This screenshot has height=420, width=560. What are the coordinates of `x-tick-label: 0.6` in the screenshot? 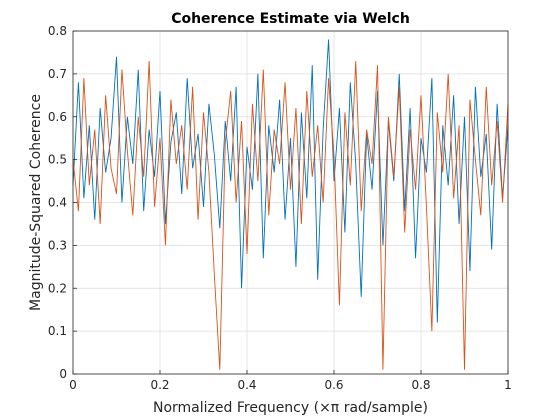 It's located at (333, 385).